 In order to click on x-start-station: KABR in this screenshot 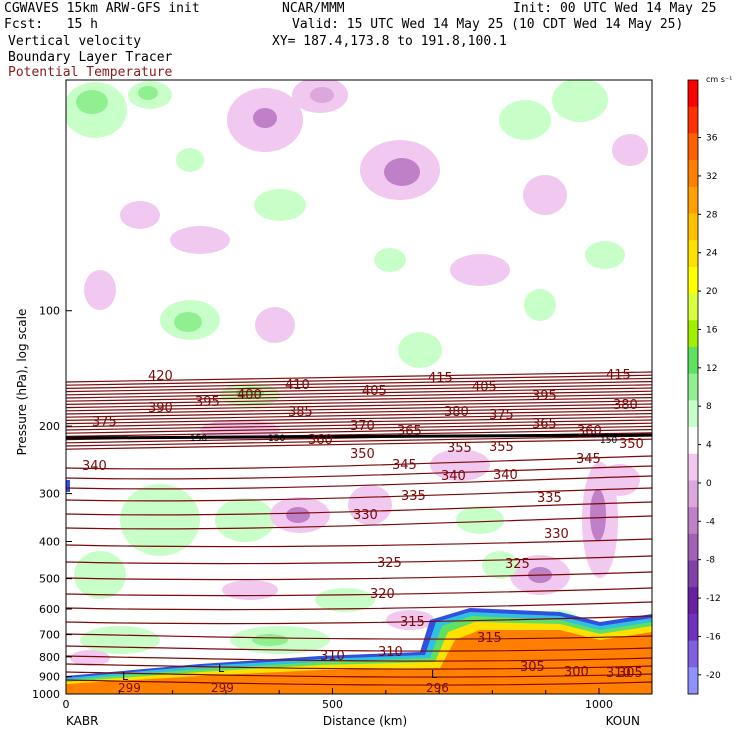, I will do `click(82, 721)`.